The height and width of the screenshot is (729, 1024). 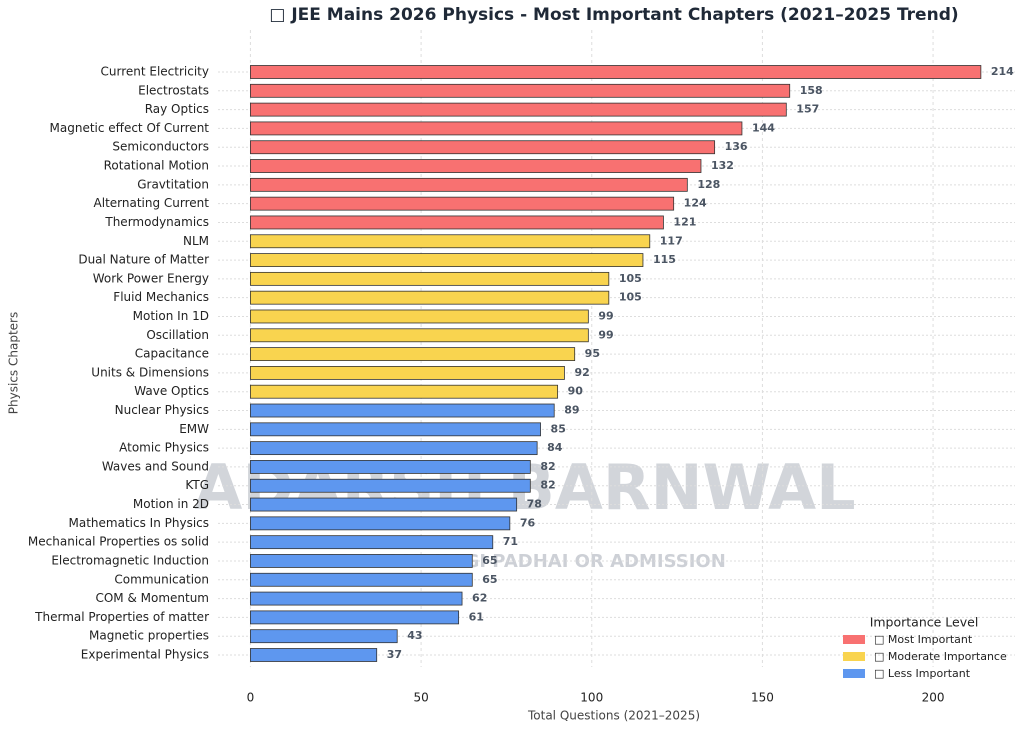 What do you see at coordinates (762, 698) in the screenshot?
I see `x-tick-label: 150` at bounding box center [762, 698].